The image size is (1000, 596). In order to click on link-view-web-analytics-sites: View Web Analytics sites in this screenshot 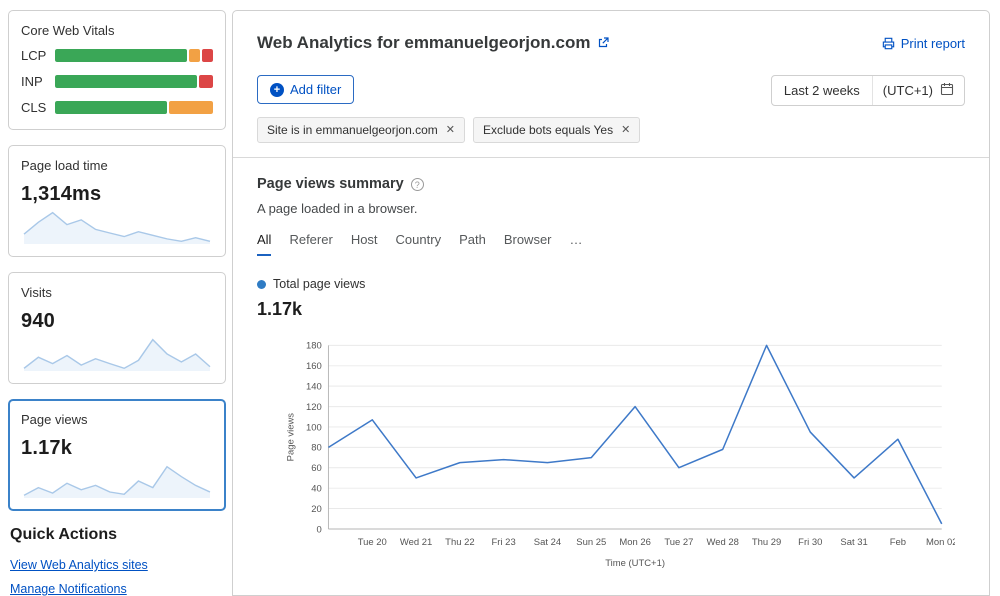, I will do `click(79, 565)`.